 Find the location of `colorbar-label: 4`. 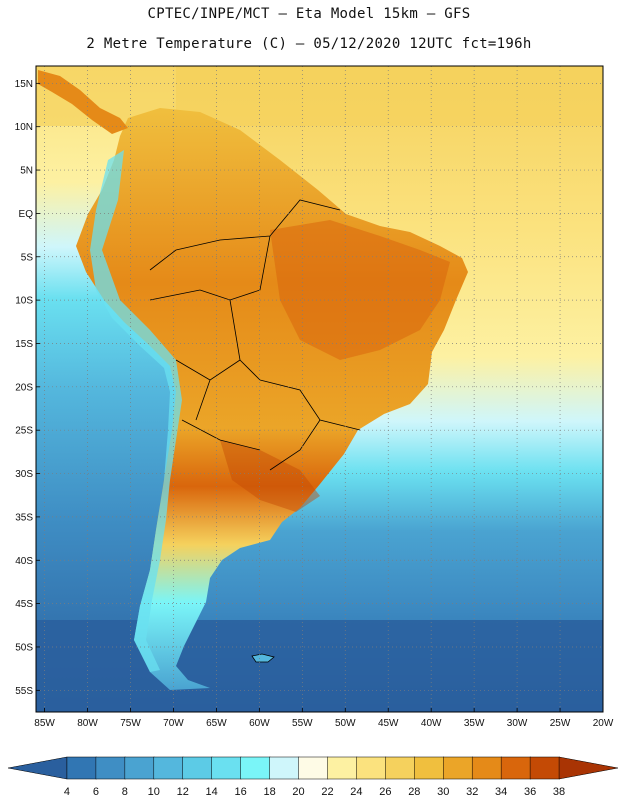

colorbar-label: 4 is located at coordinates (67, 792).